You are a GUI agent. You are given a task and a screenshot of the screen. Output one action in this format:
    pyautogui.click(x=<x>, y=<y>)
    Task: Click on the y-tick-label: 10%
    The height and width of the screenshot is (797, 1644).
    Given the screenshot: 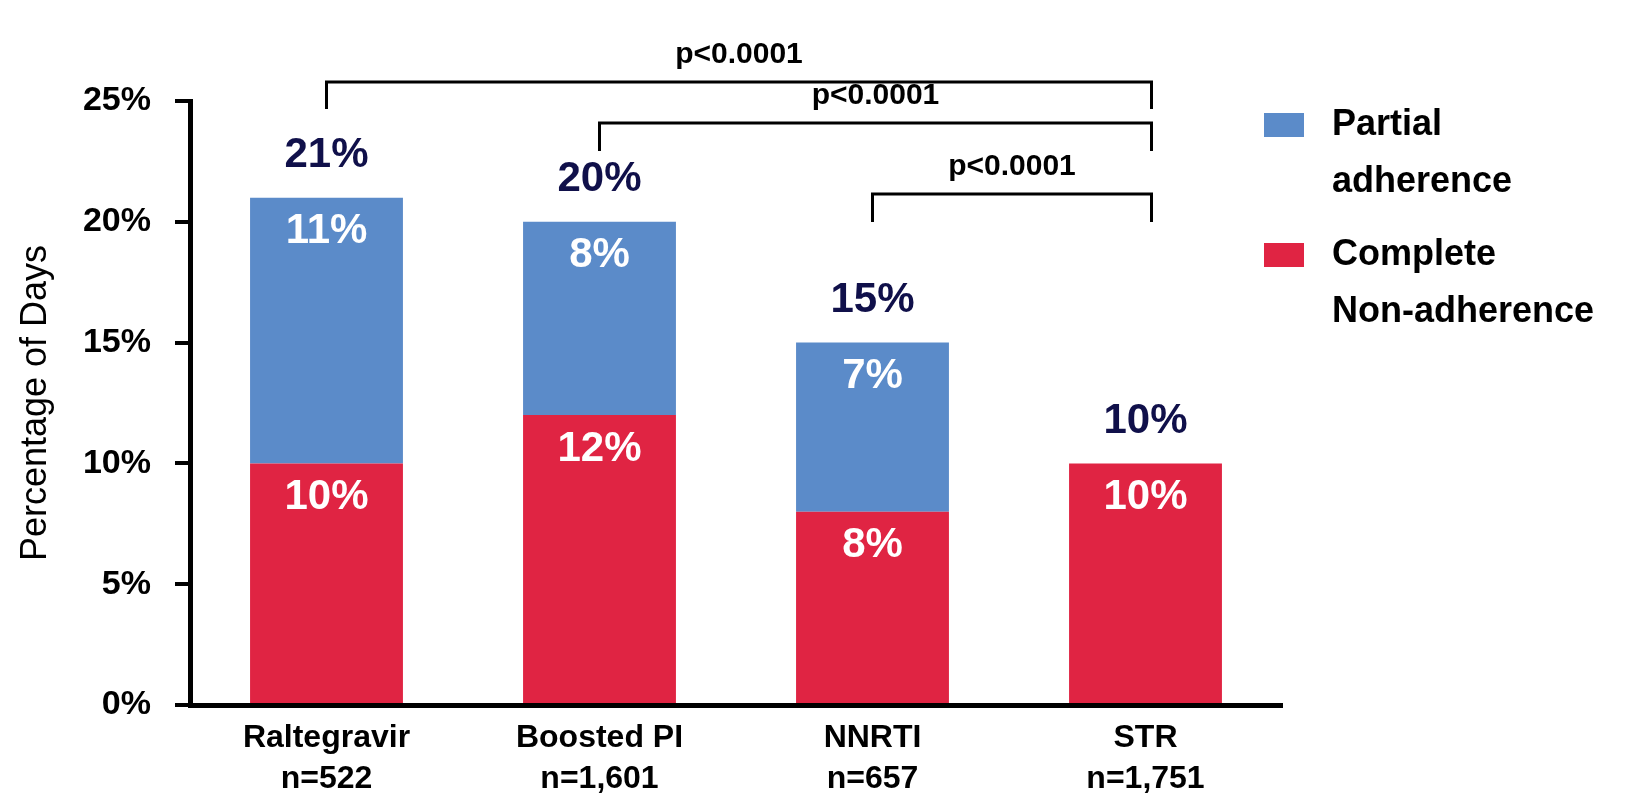 What is the action you would take?
    pyautogui.click(x=116, y=460)
    